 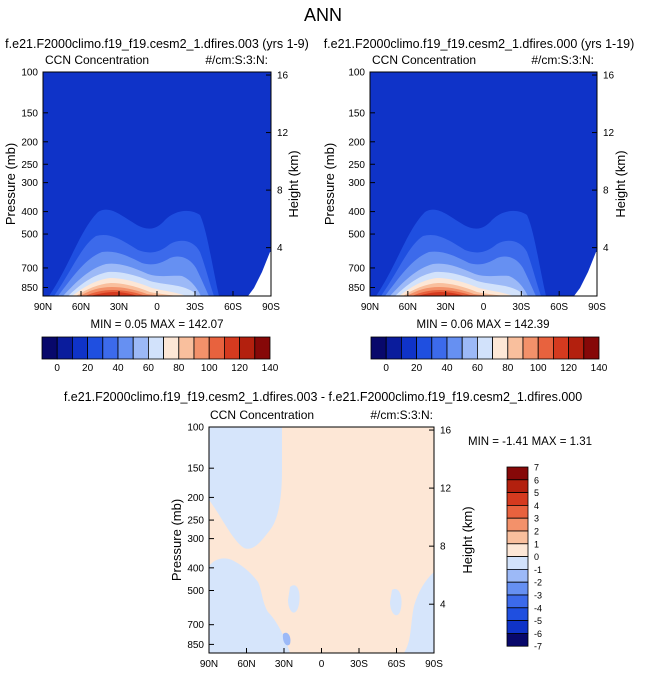 What do you see at coordinates (538, 621) in the screenshot?
I see `colorbar-label: -5` at bounding box center [538, 621].